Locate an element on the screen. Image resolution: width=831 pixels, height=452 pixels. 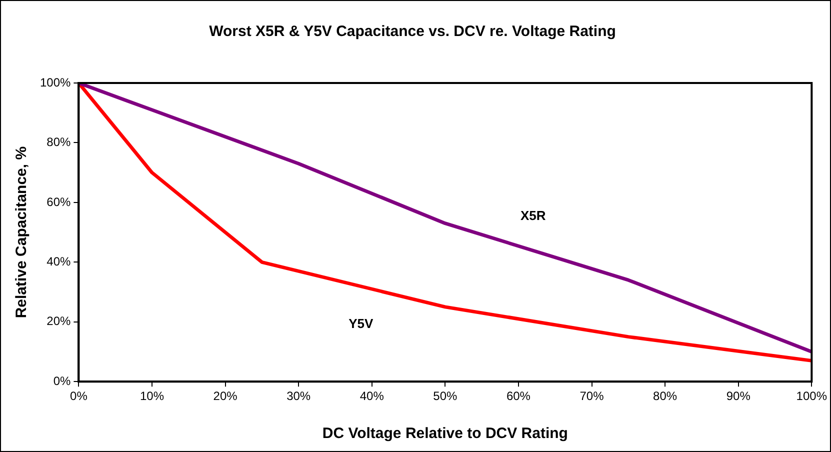
x-tick-label: 90% is located at coordinates (738, 396).